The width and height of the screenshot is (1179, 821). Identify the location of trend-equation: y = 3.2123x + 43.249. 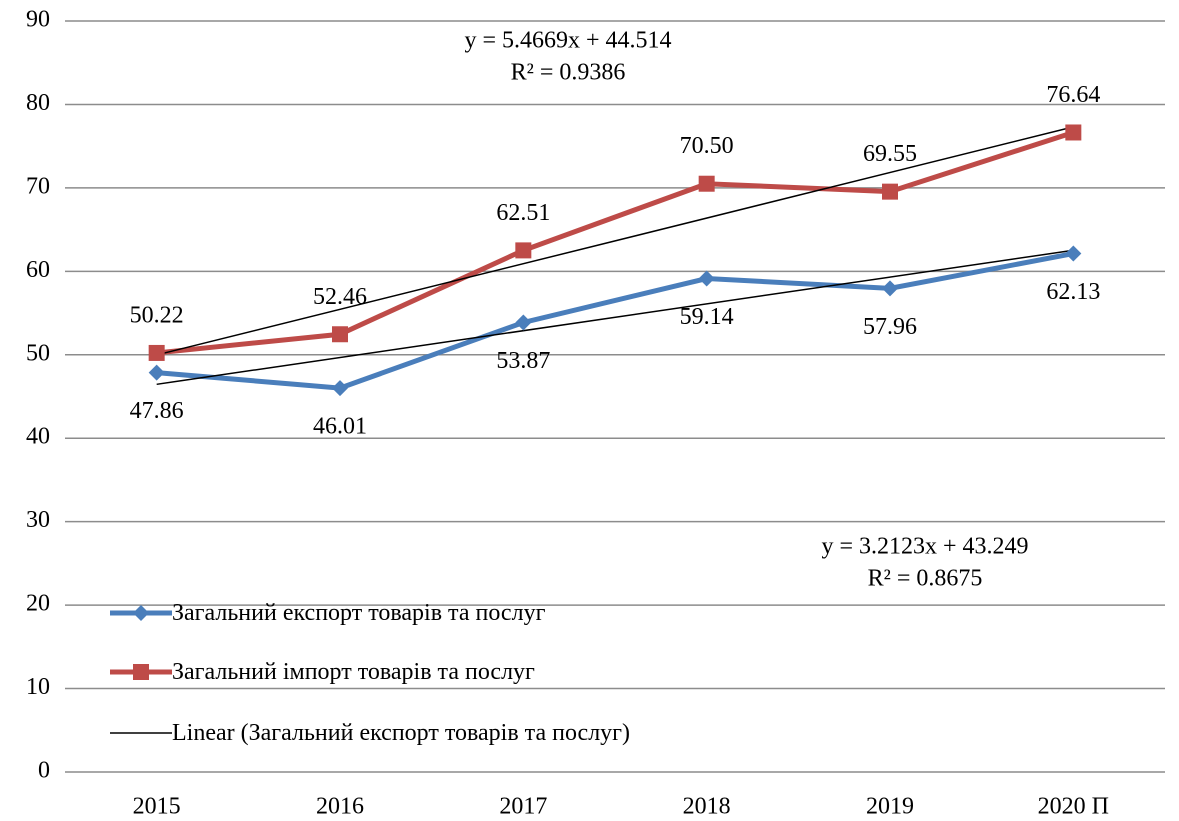
(924, 547).